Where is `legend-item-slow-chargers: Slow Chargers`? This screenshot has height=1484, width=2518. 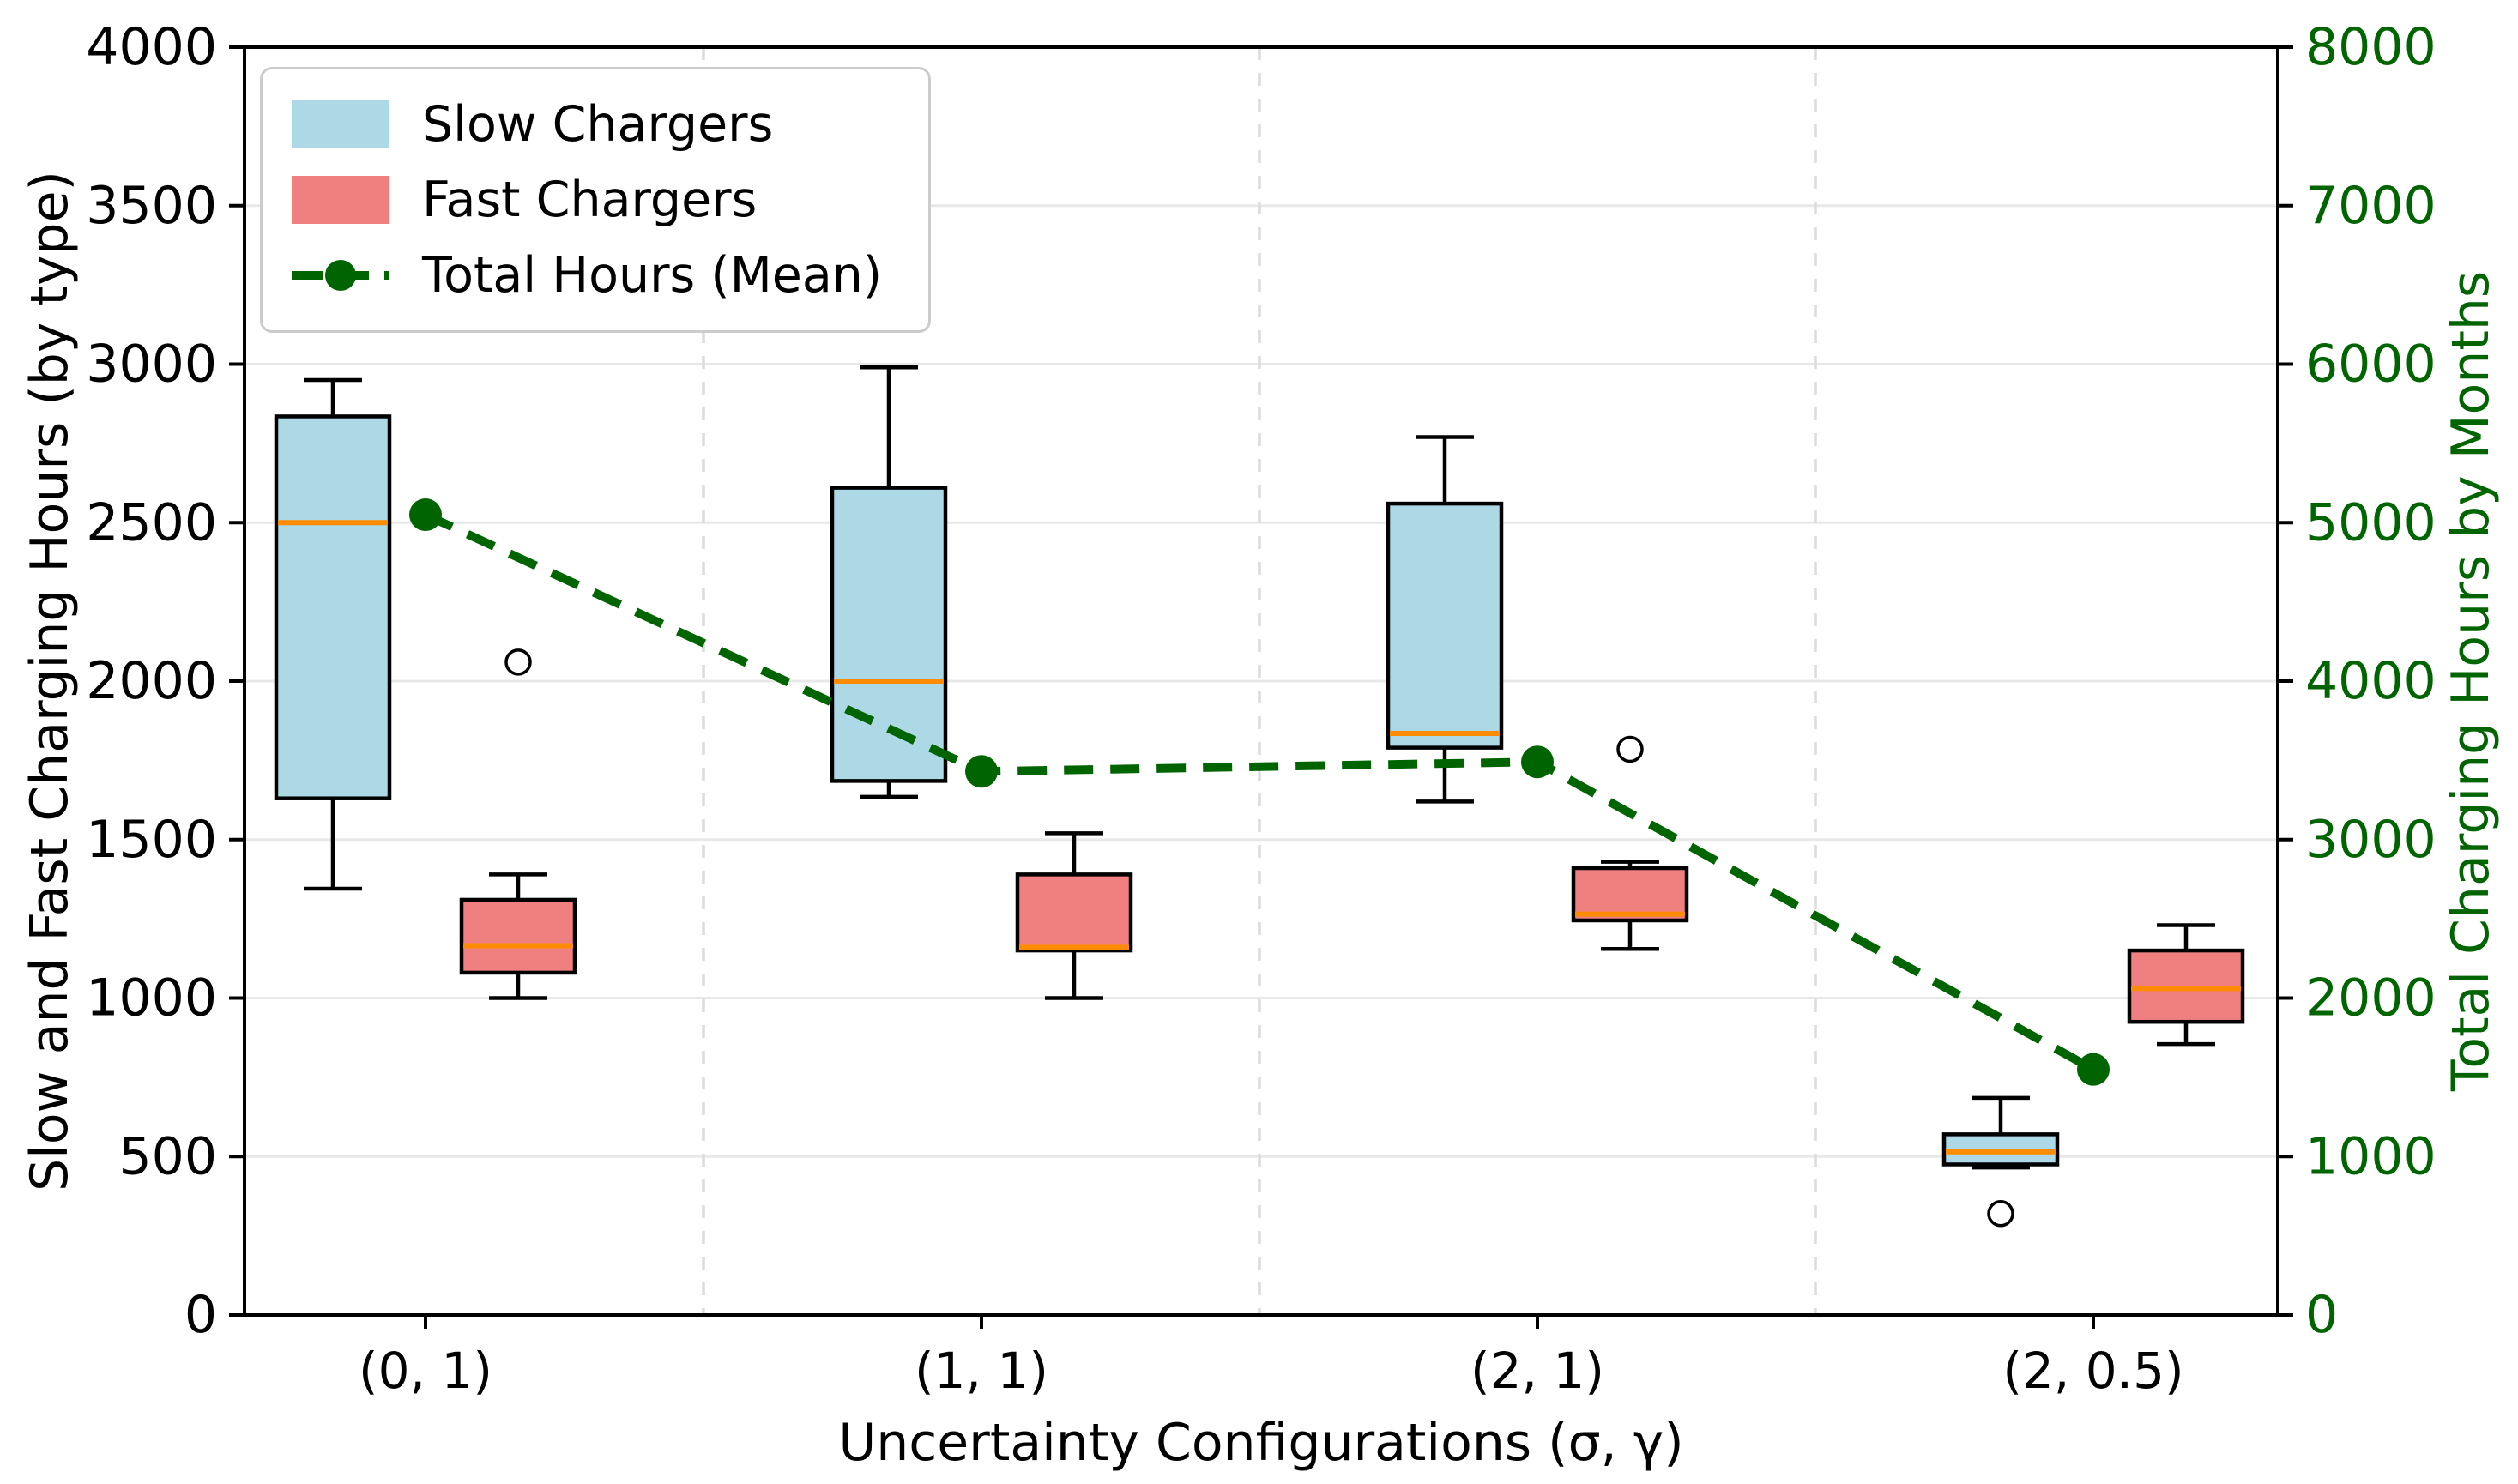 legend-item-slow-chargers: Slow Chargers is located at coordinates (597, 124).